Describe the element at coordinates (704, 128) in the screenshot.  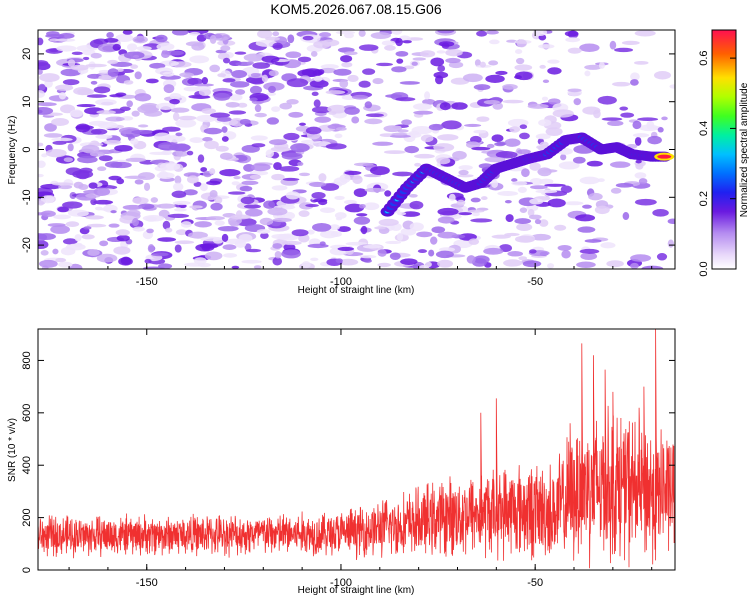
I see `colorbar-tick-label: 0.4` at that location.